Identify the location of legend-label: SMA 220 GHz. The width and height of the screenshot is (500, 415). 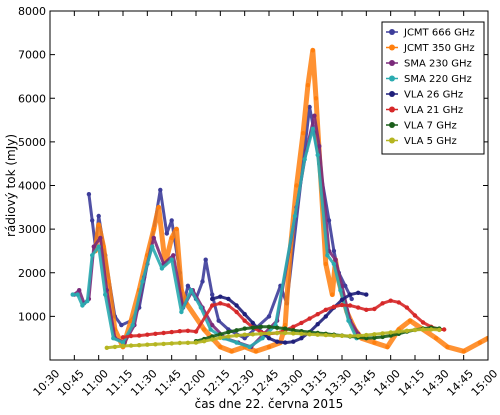
(438, 79).